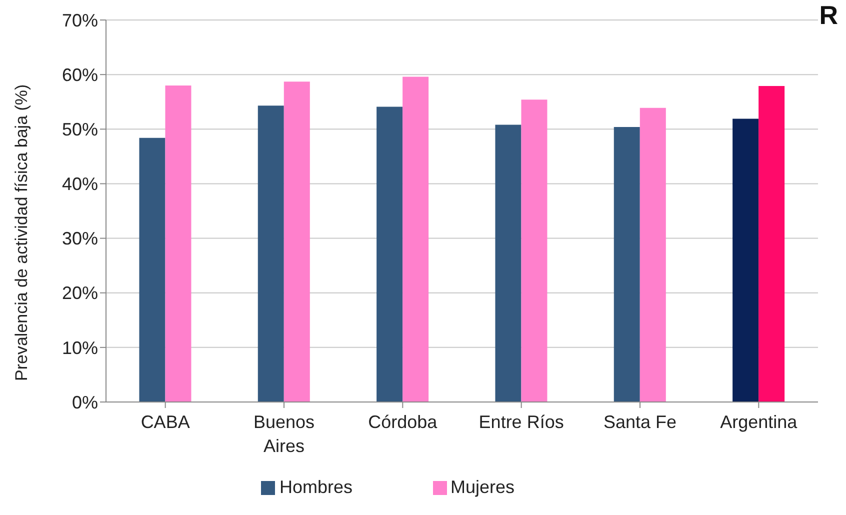  What do you see at coordinates (315, 487) in the screenshot?
I see `legend-label: Hombres` at bounding box center [315, 487].